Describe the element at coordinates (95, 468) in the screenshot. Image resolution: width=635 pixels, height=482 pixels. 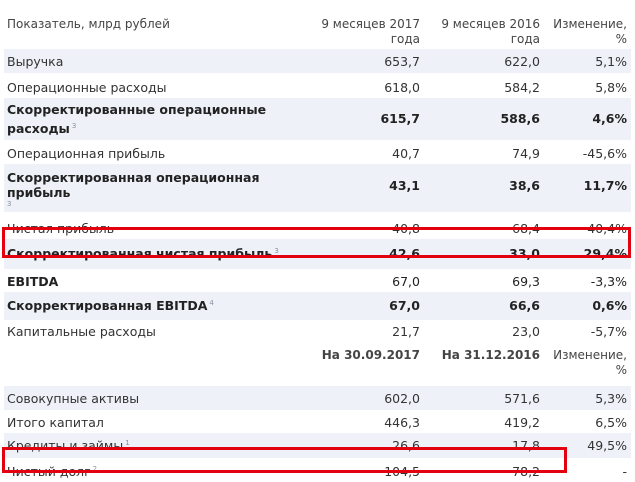
I see `footnote-ref: 2` at that location.